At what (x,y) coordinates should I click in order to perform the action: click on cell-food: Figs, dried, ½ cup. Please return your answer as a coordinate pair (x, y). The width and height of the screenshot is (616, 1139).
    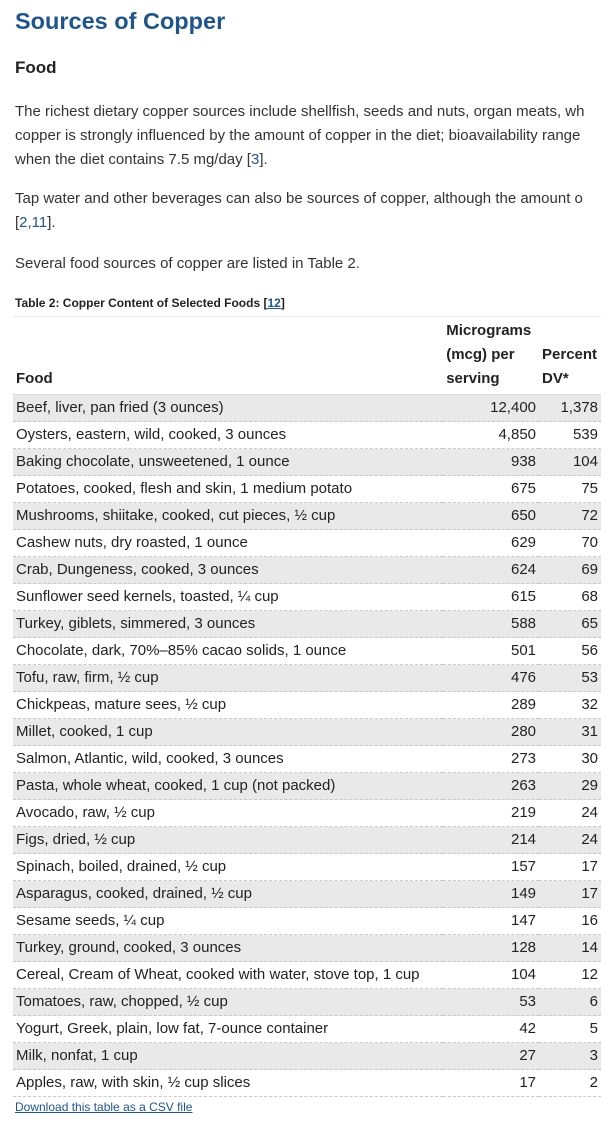
    Looking at the image, I should click on (228, 840).